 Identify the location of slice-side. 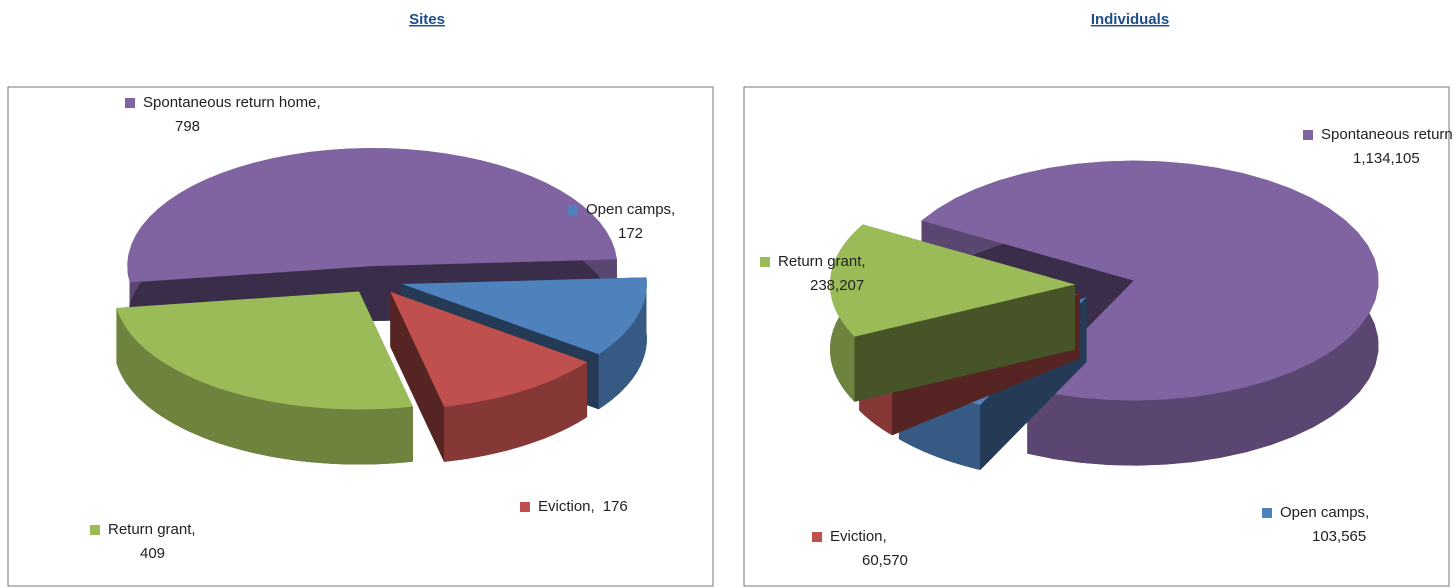
(417, 376).